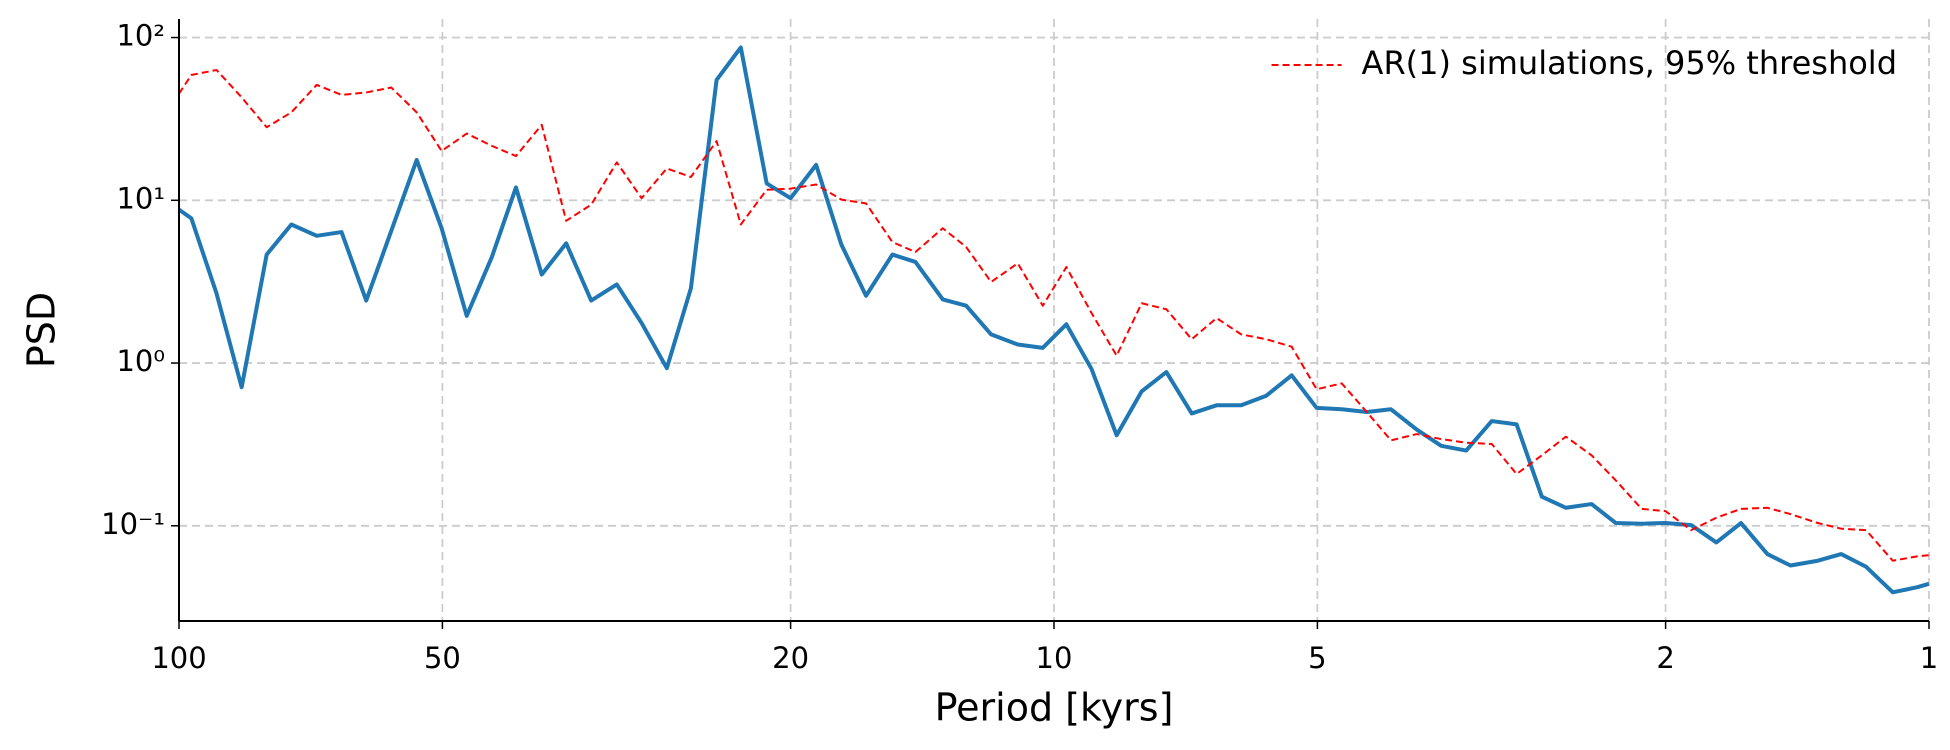 This screenshot has height=750, width=1950. Describe the element at coordinates (1629, 63) in the screenshot. I see `legend-label: AR(1) simulations, 95% threshold` at that location.